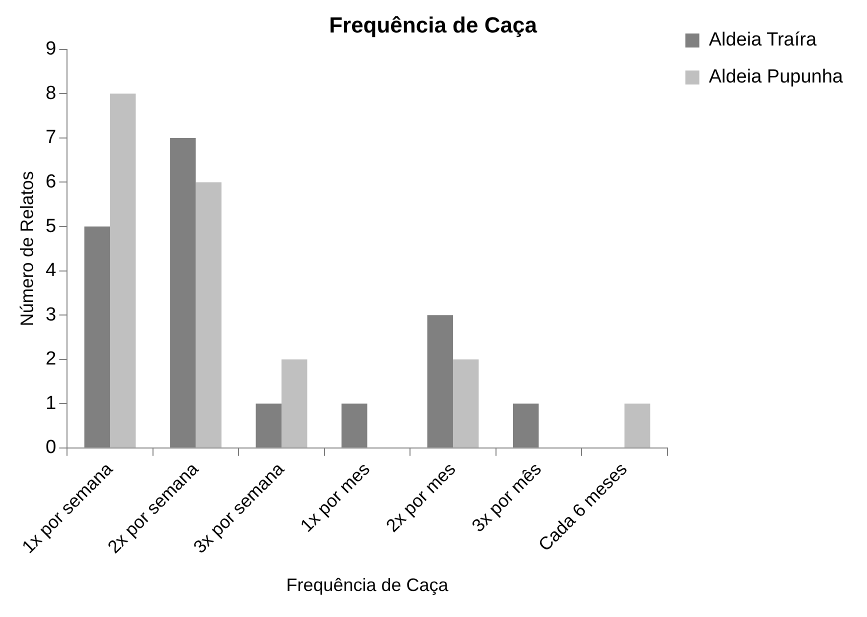 The height and width of the screenshot is (617, 867). Describe the element at coordinates (51, 447) in the screenshot. I see `y-tick-label: 0` at that location.